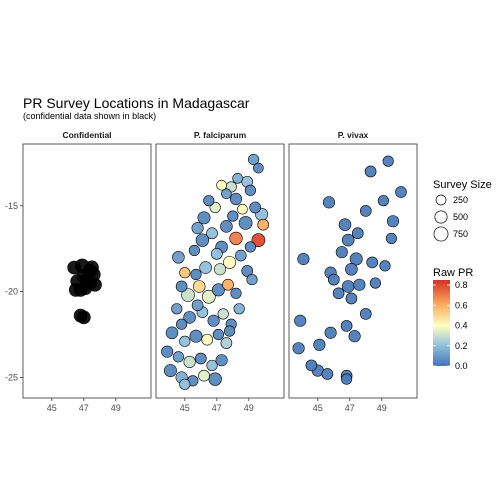 Image resolution: width=504 pixels, height=504 pixels. What do you see at coordinates (11, 377) in the screenshot?
I see `y-tick-label: -25` at bounding box center [11, 377].